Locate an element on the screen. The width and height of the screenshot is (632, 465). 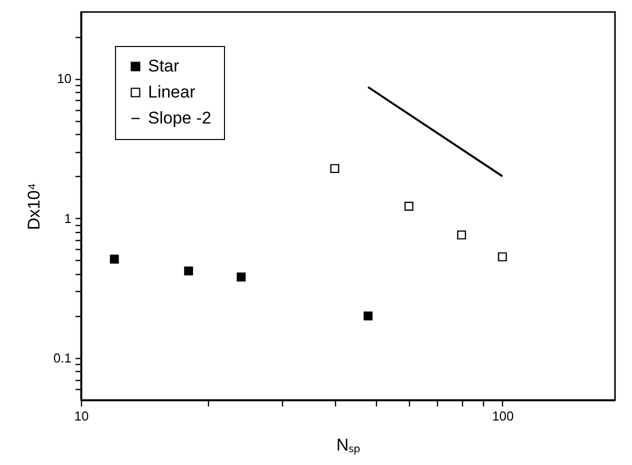
legend-label: Star is located at coordinates (164, 66).